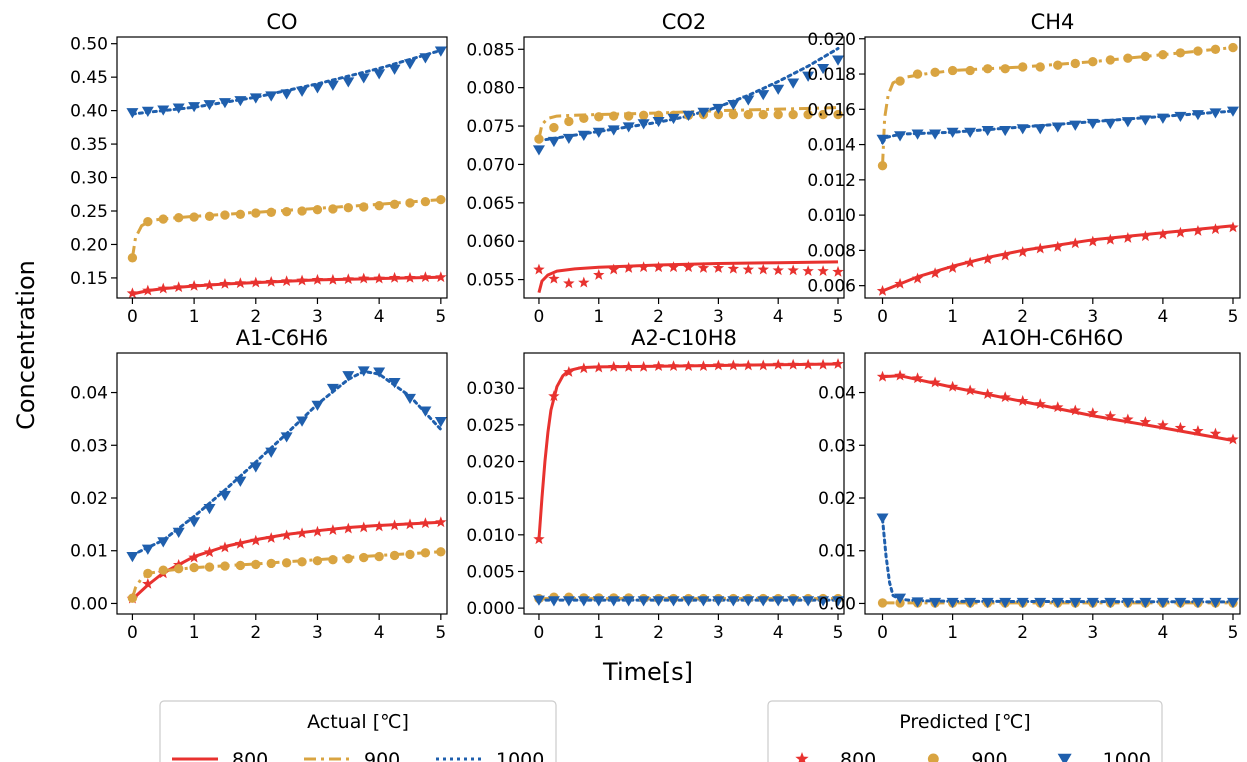 Image resolution: width=1247 pixels, height=762 pixels. I want to click on y-tick-label: 0.030, so click(490, 389).